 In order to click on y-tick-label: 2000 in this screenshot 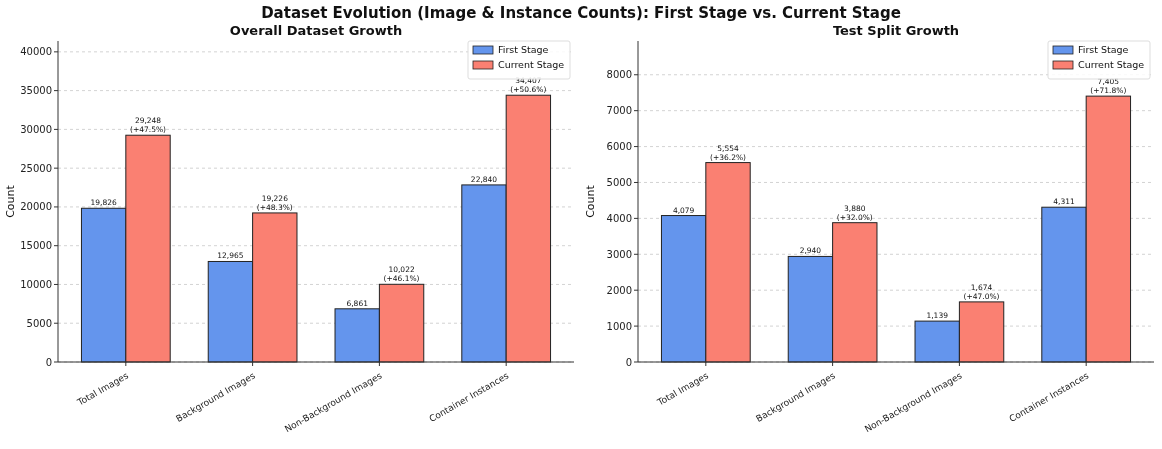, I will do `click(619, 290)`.